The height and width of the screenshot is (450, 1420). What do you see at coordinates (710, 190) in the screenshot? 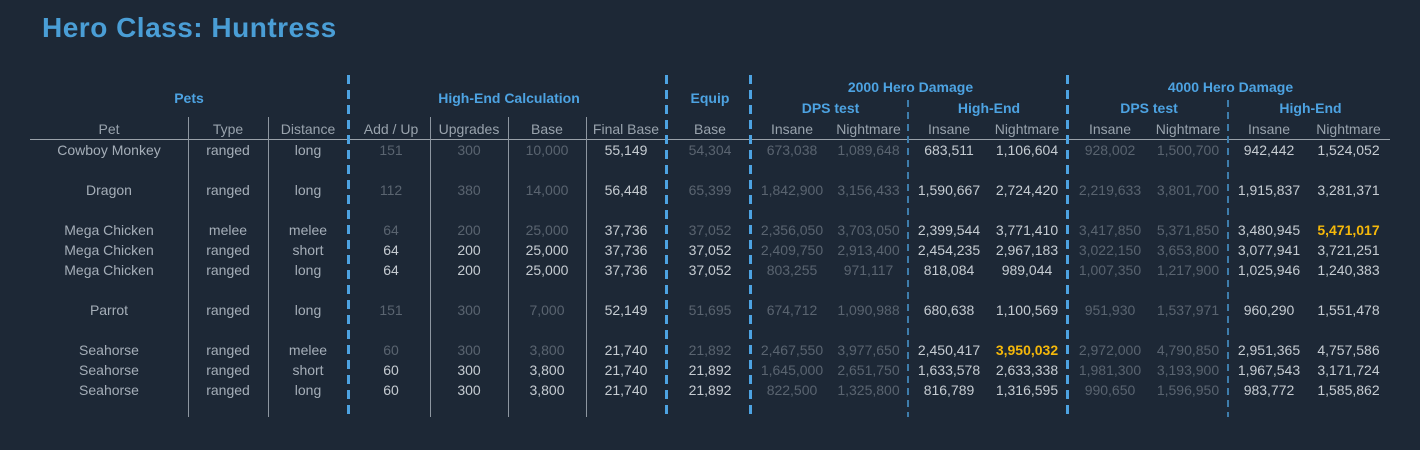
I see `cell-equip-base: 65,399` at bounding box center [710, 190].